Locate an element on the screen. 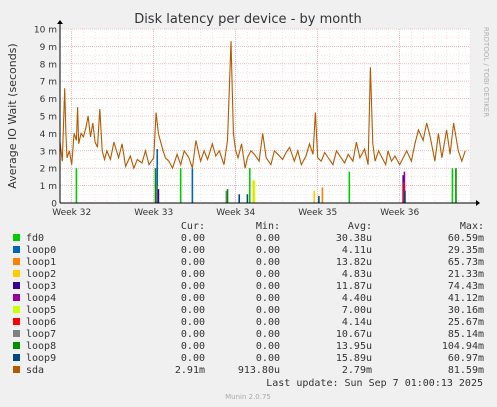  y-tick-label: 0 is located at coordinates (54, 205).